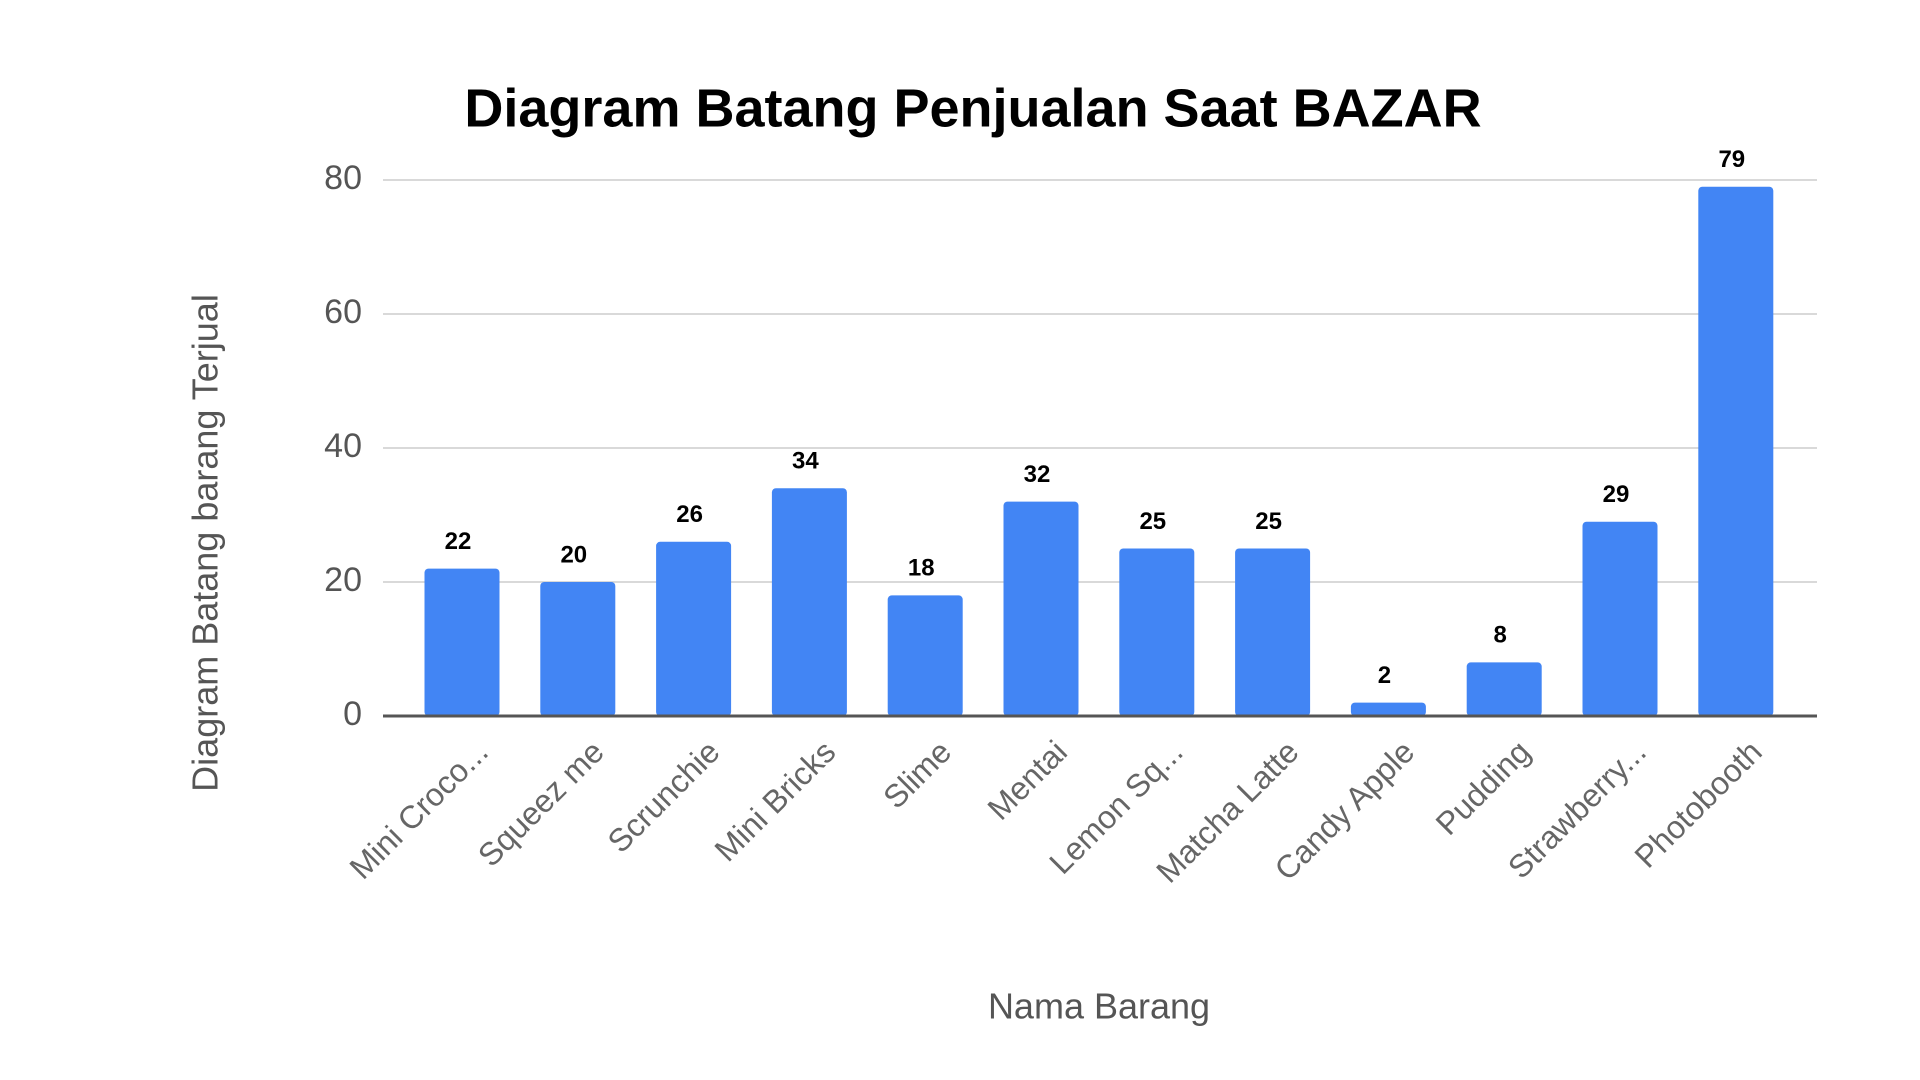  Describe the element at coordinates (1384, 675) in the screenshot. I see `data-label: 2` at that location.